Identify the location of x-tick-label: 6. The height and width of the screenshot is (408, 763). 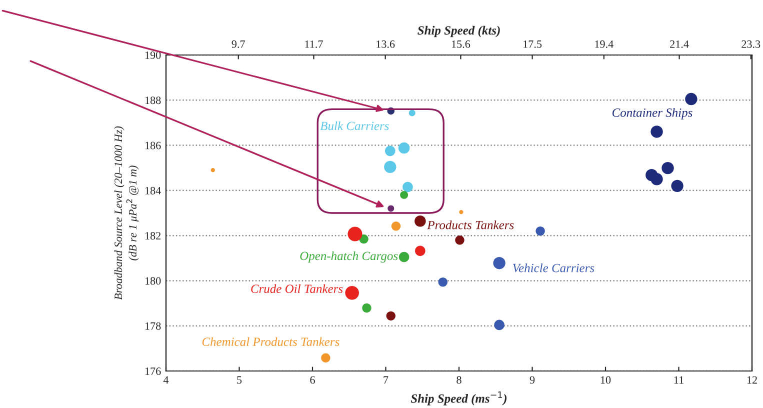
(312, 380).